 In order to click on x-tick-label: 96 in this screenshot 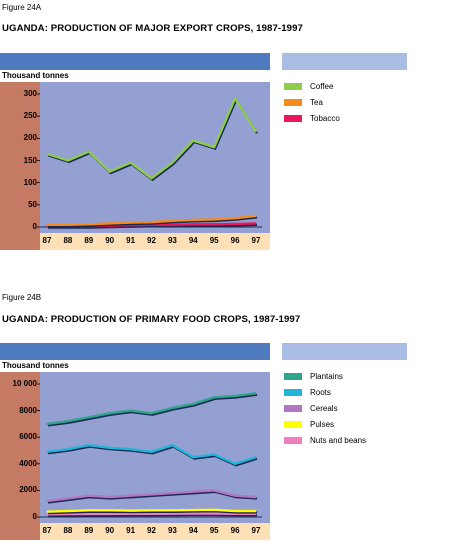, I will do `click(235, 530)`.